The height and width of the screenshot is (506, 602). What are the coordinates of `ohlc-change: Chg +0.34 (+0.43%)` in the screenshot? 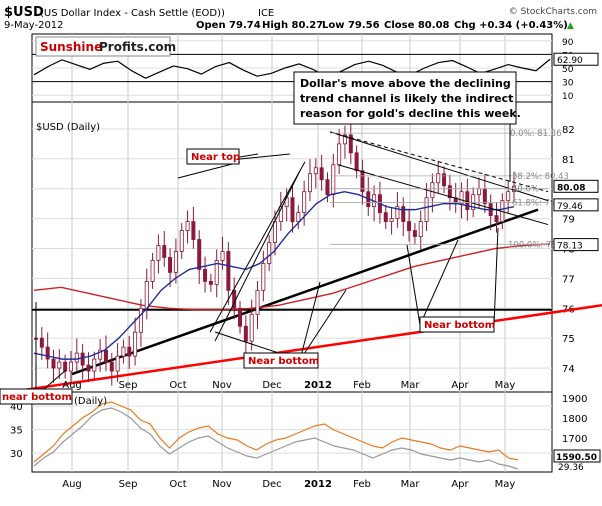 It's located at (511, 25).